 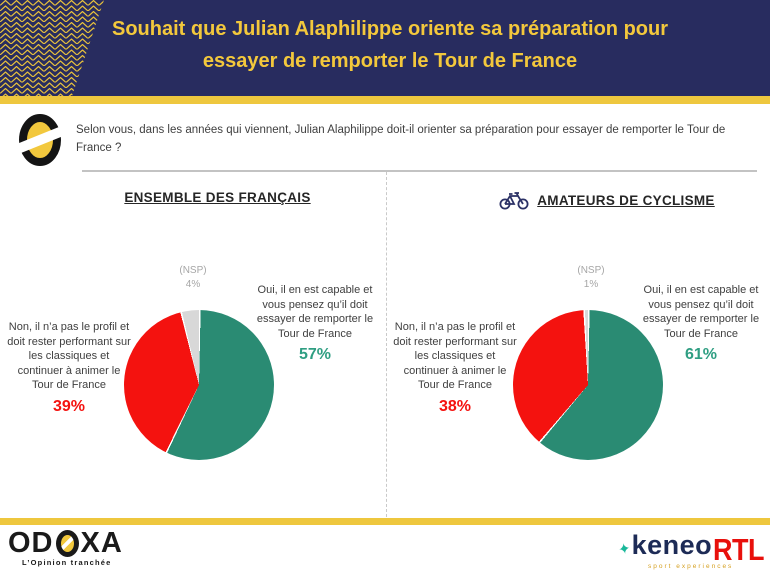 What do you see at coordinates (101, 543) in the screenshot?
I see `odoxa-logo-part2: XA` at bounding box center [101, 543].